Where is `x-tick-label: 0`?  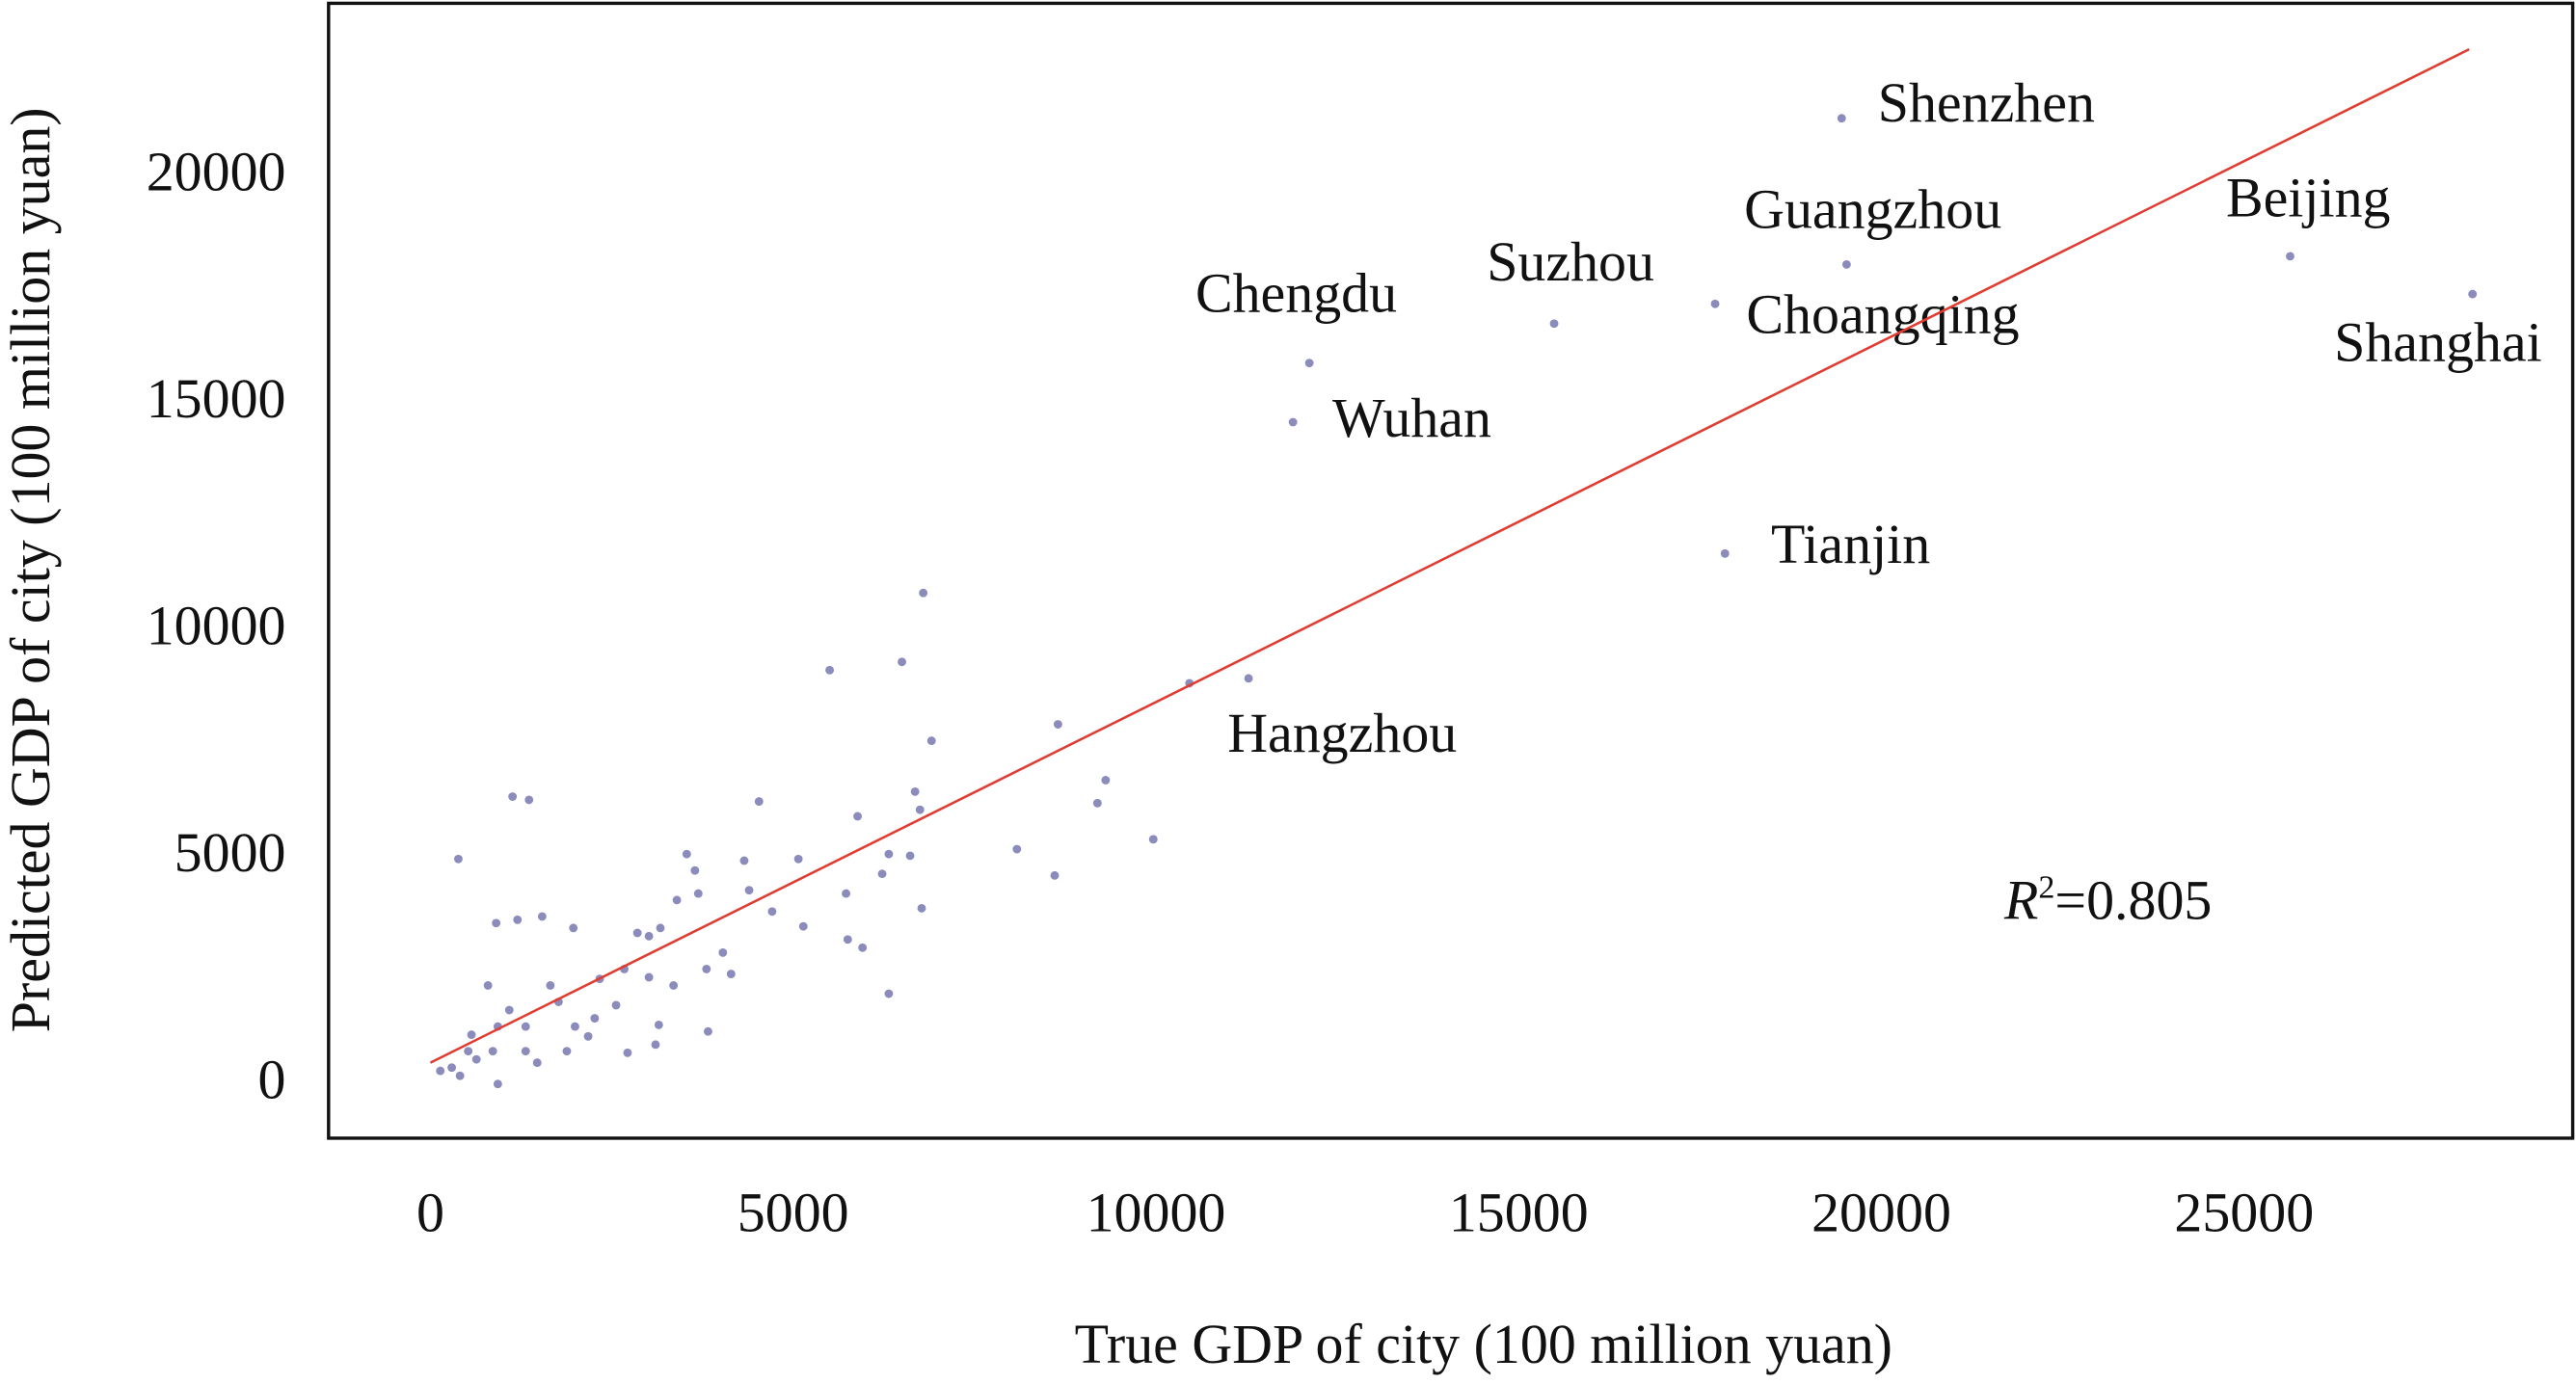
x-tick-label: 0 is located at coordinates (430, 1213).